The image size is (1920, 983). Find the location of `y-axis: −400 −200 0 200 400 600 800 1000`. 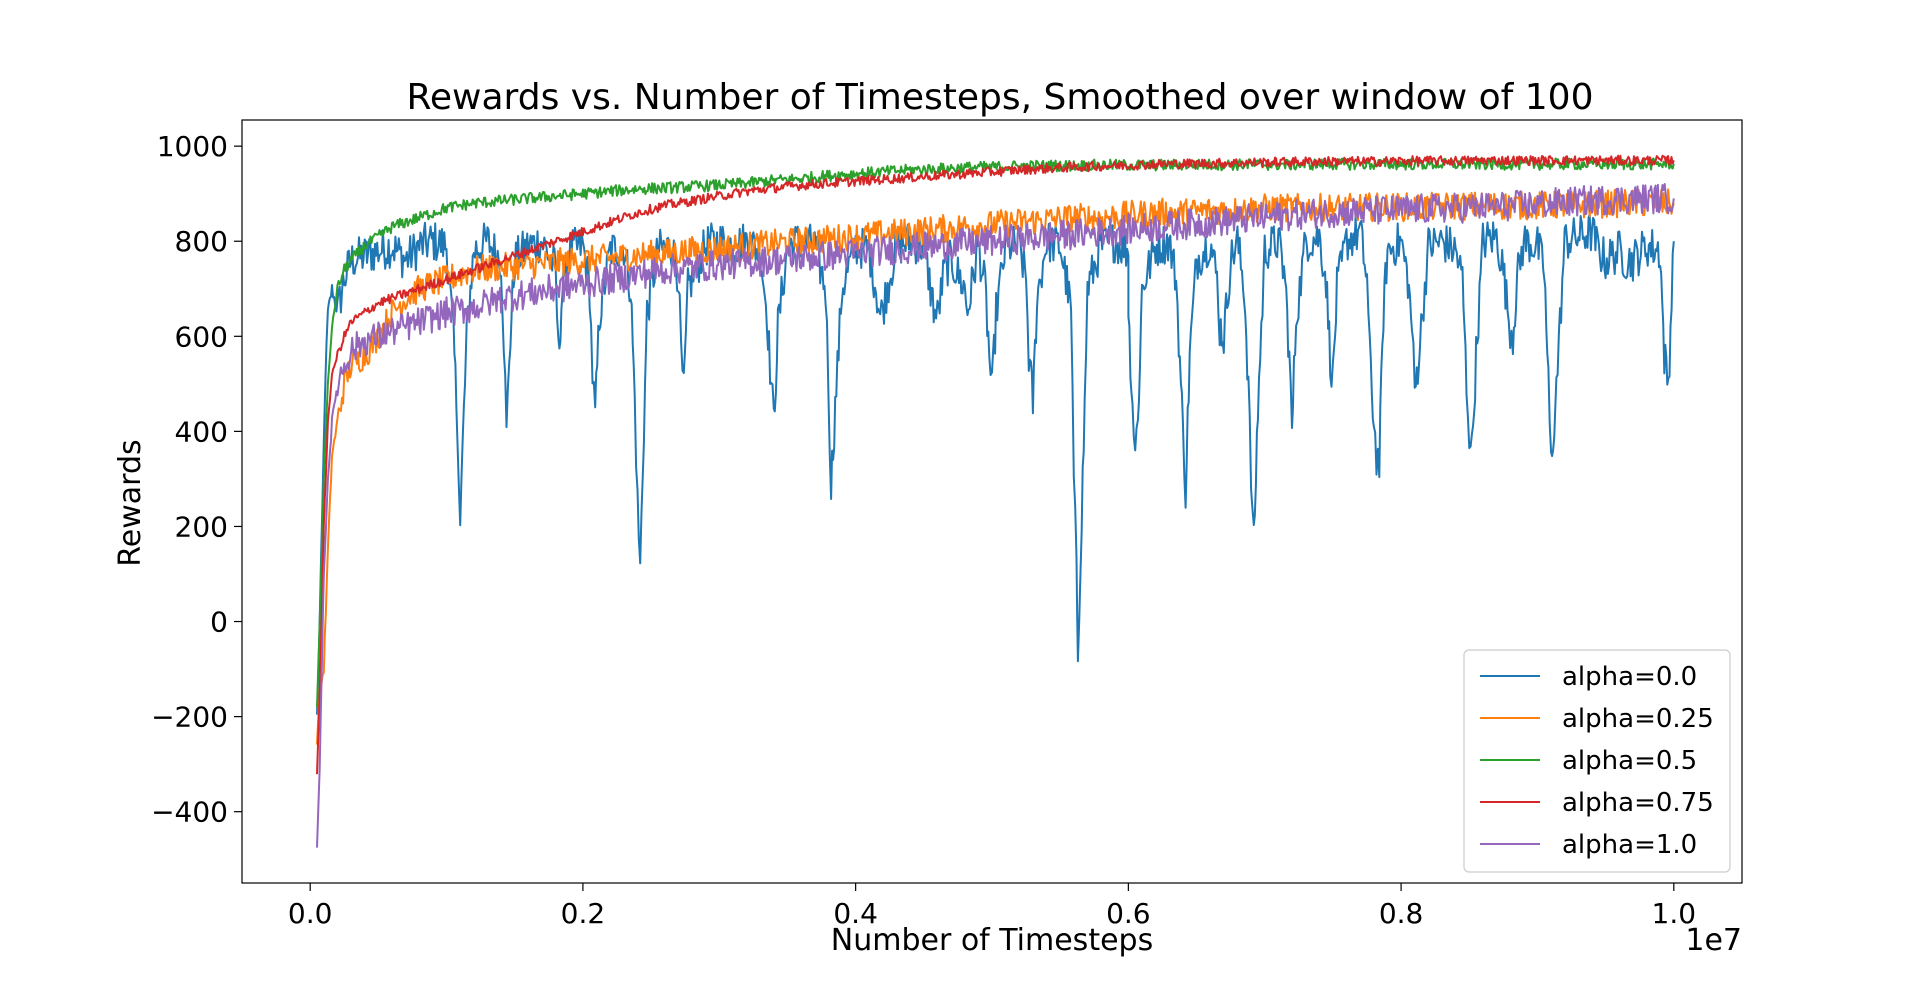

y-axis: −400 −200 0 200 400 600 800 1000 is located at coordinates (196, 479).